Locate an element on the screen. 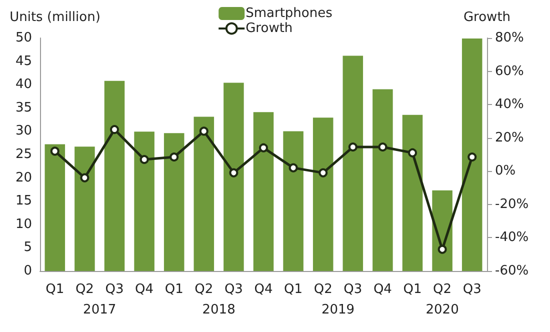 This screenshot has width=550, height=332. y2-tick-label: 0% is located at coordinates (505, 171).